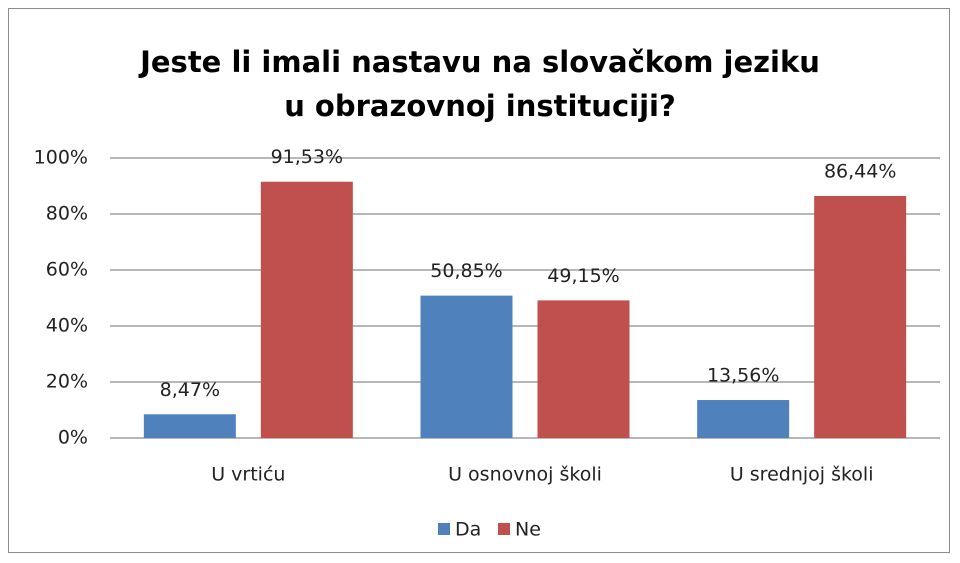  What do you see at coordinates (466, 271) in the screenshot?
I see `value-label: 50,85%` at bounding box center [466, 271].